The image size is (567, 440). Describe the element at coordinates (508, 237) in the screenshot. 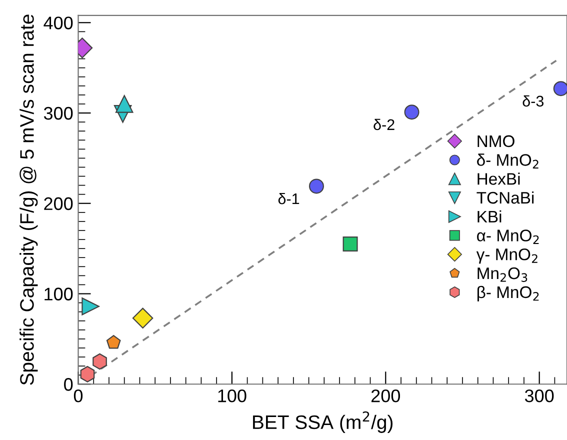

I see `legend-label: α- MnO$_{2}$` at that location.